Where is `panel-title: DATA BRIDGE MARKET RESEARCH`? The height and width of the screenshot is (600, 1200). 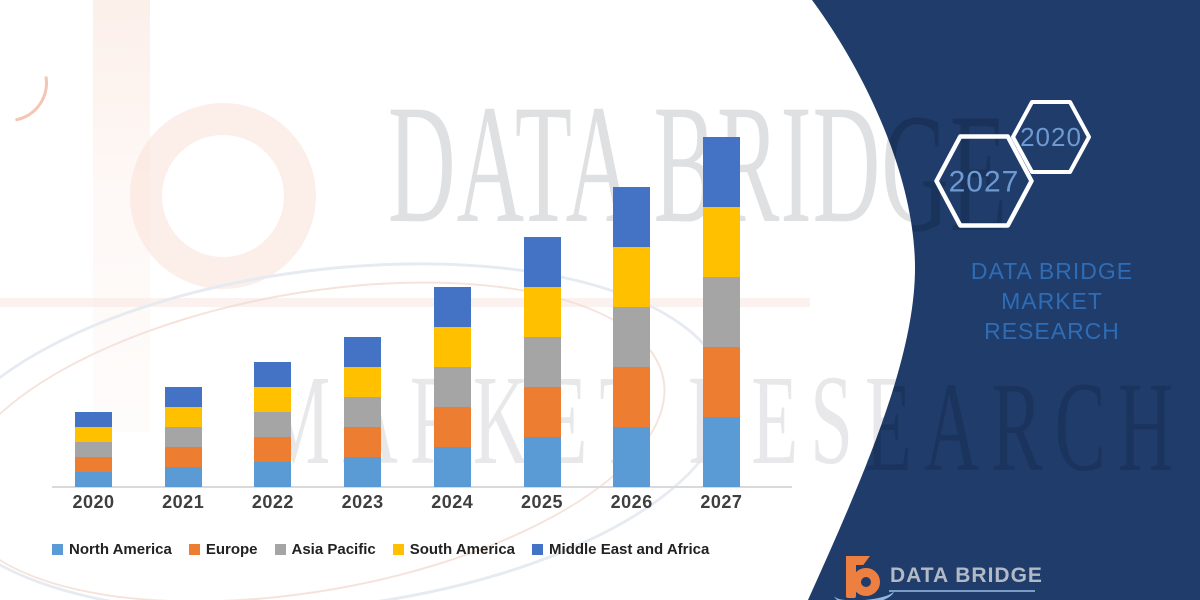 panel-title: DATA BRIDGE MARKET RESEARCH is located at coordinates (1052, 301).